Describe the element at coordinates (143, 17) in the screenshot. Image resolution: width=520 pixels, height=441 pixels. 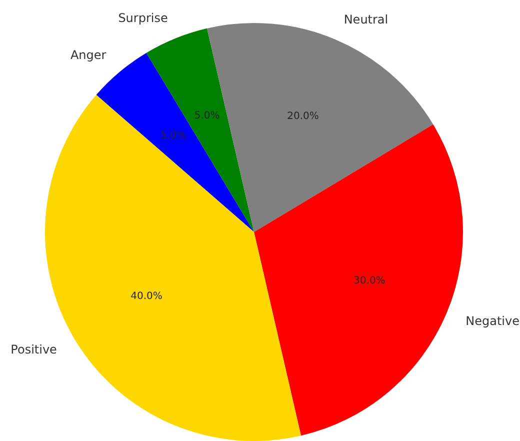
I see `slice-label: Surprise` at that location.